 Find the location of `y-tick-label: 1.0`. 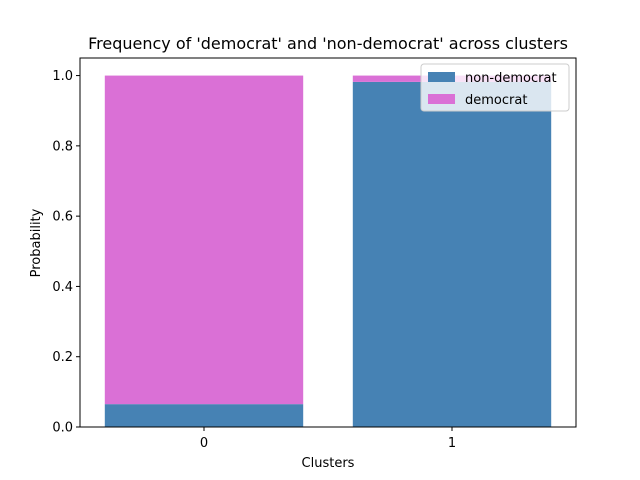

y-tick-label: 1.0 is located at coordinates (62, 76).